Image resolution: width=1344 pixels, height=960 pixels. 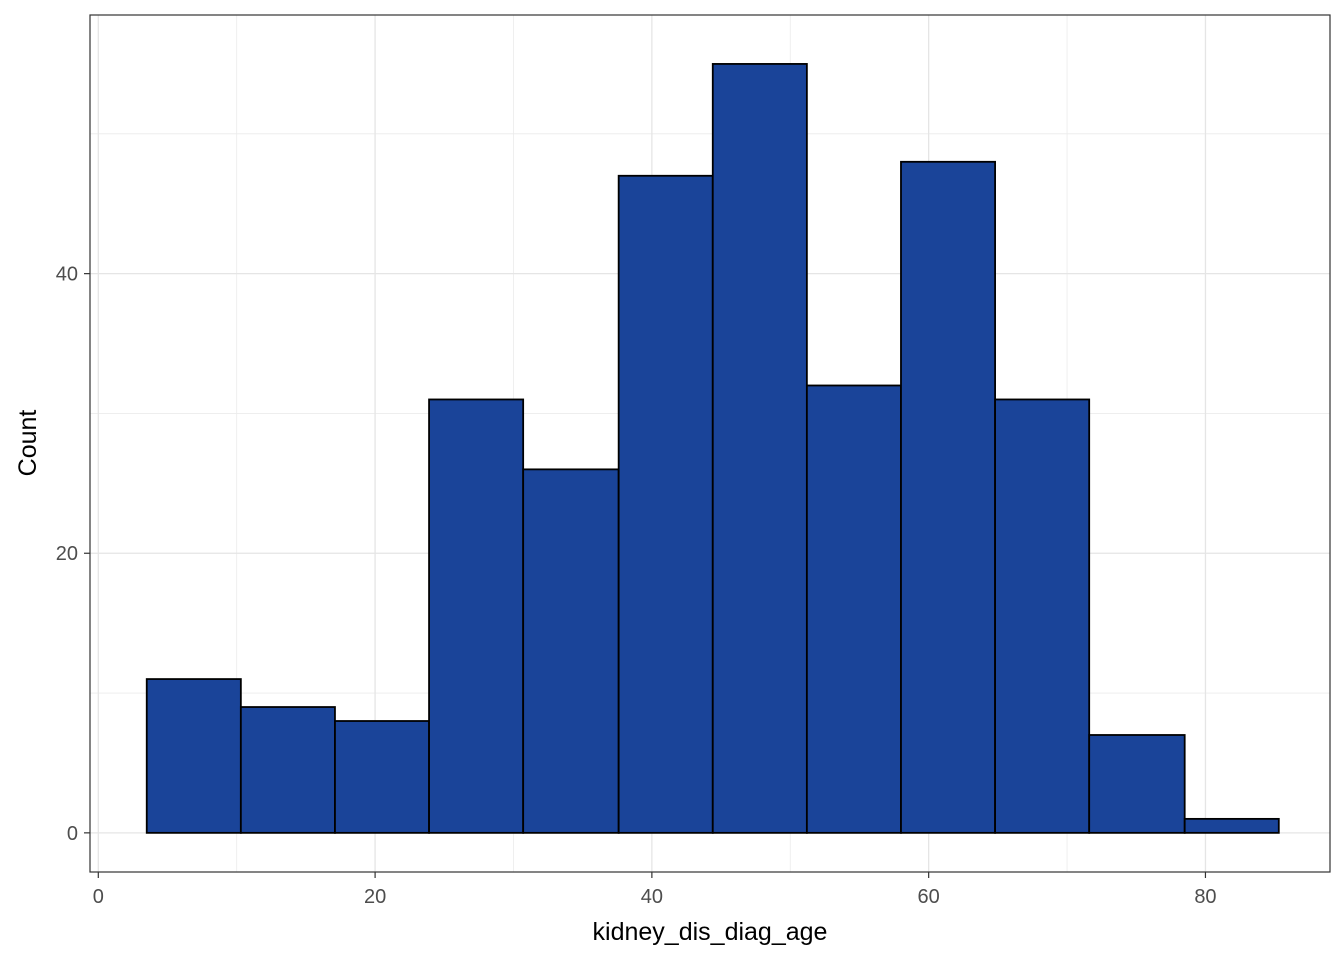 I want to click on y-tick-label: 0, so click(x=72, y=834).